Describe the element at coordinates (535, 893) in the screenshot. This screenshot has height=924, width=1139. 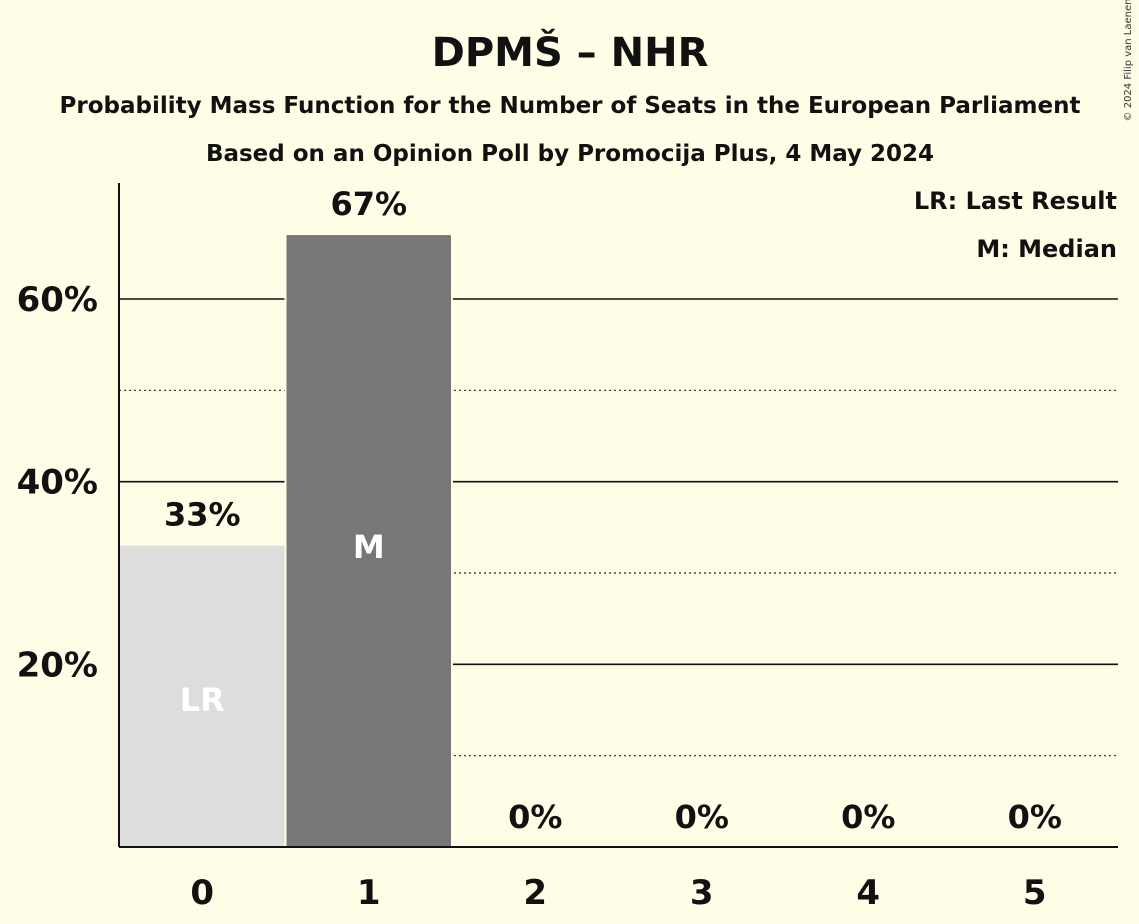
I see `x-tick-label: 2` at that location.